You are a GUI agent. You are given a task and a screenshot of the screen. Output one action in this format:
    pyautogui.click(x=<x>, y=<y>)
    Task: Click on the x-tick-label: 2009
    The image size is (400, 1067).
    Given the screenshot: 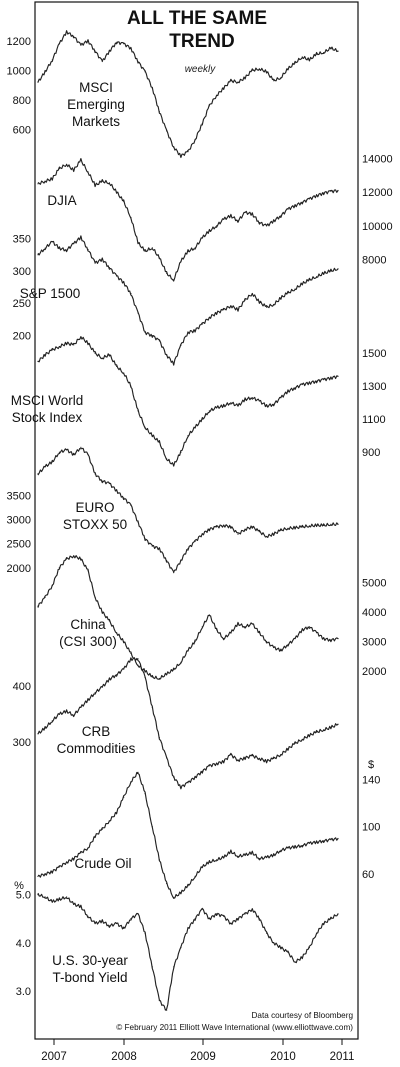 What is the action you would take?
    pyautogui.click(x=203, y=1057)
    